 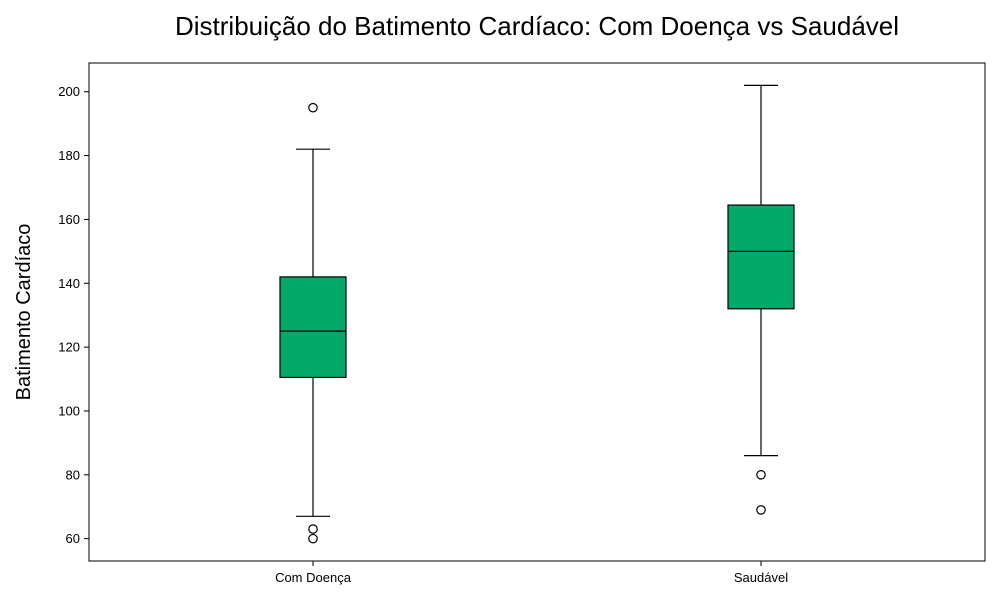 I want to click on y-tick-label: 180, so click(x=69, y=155).